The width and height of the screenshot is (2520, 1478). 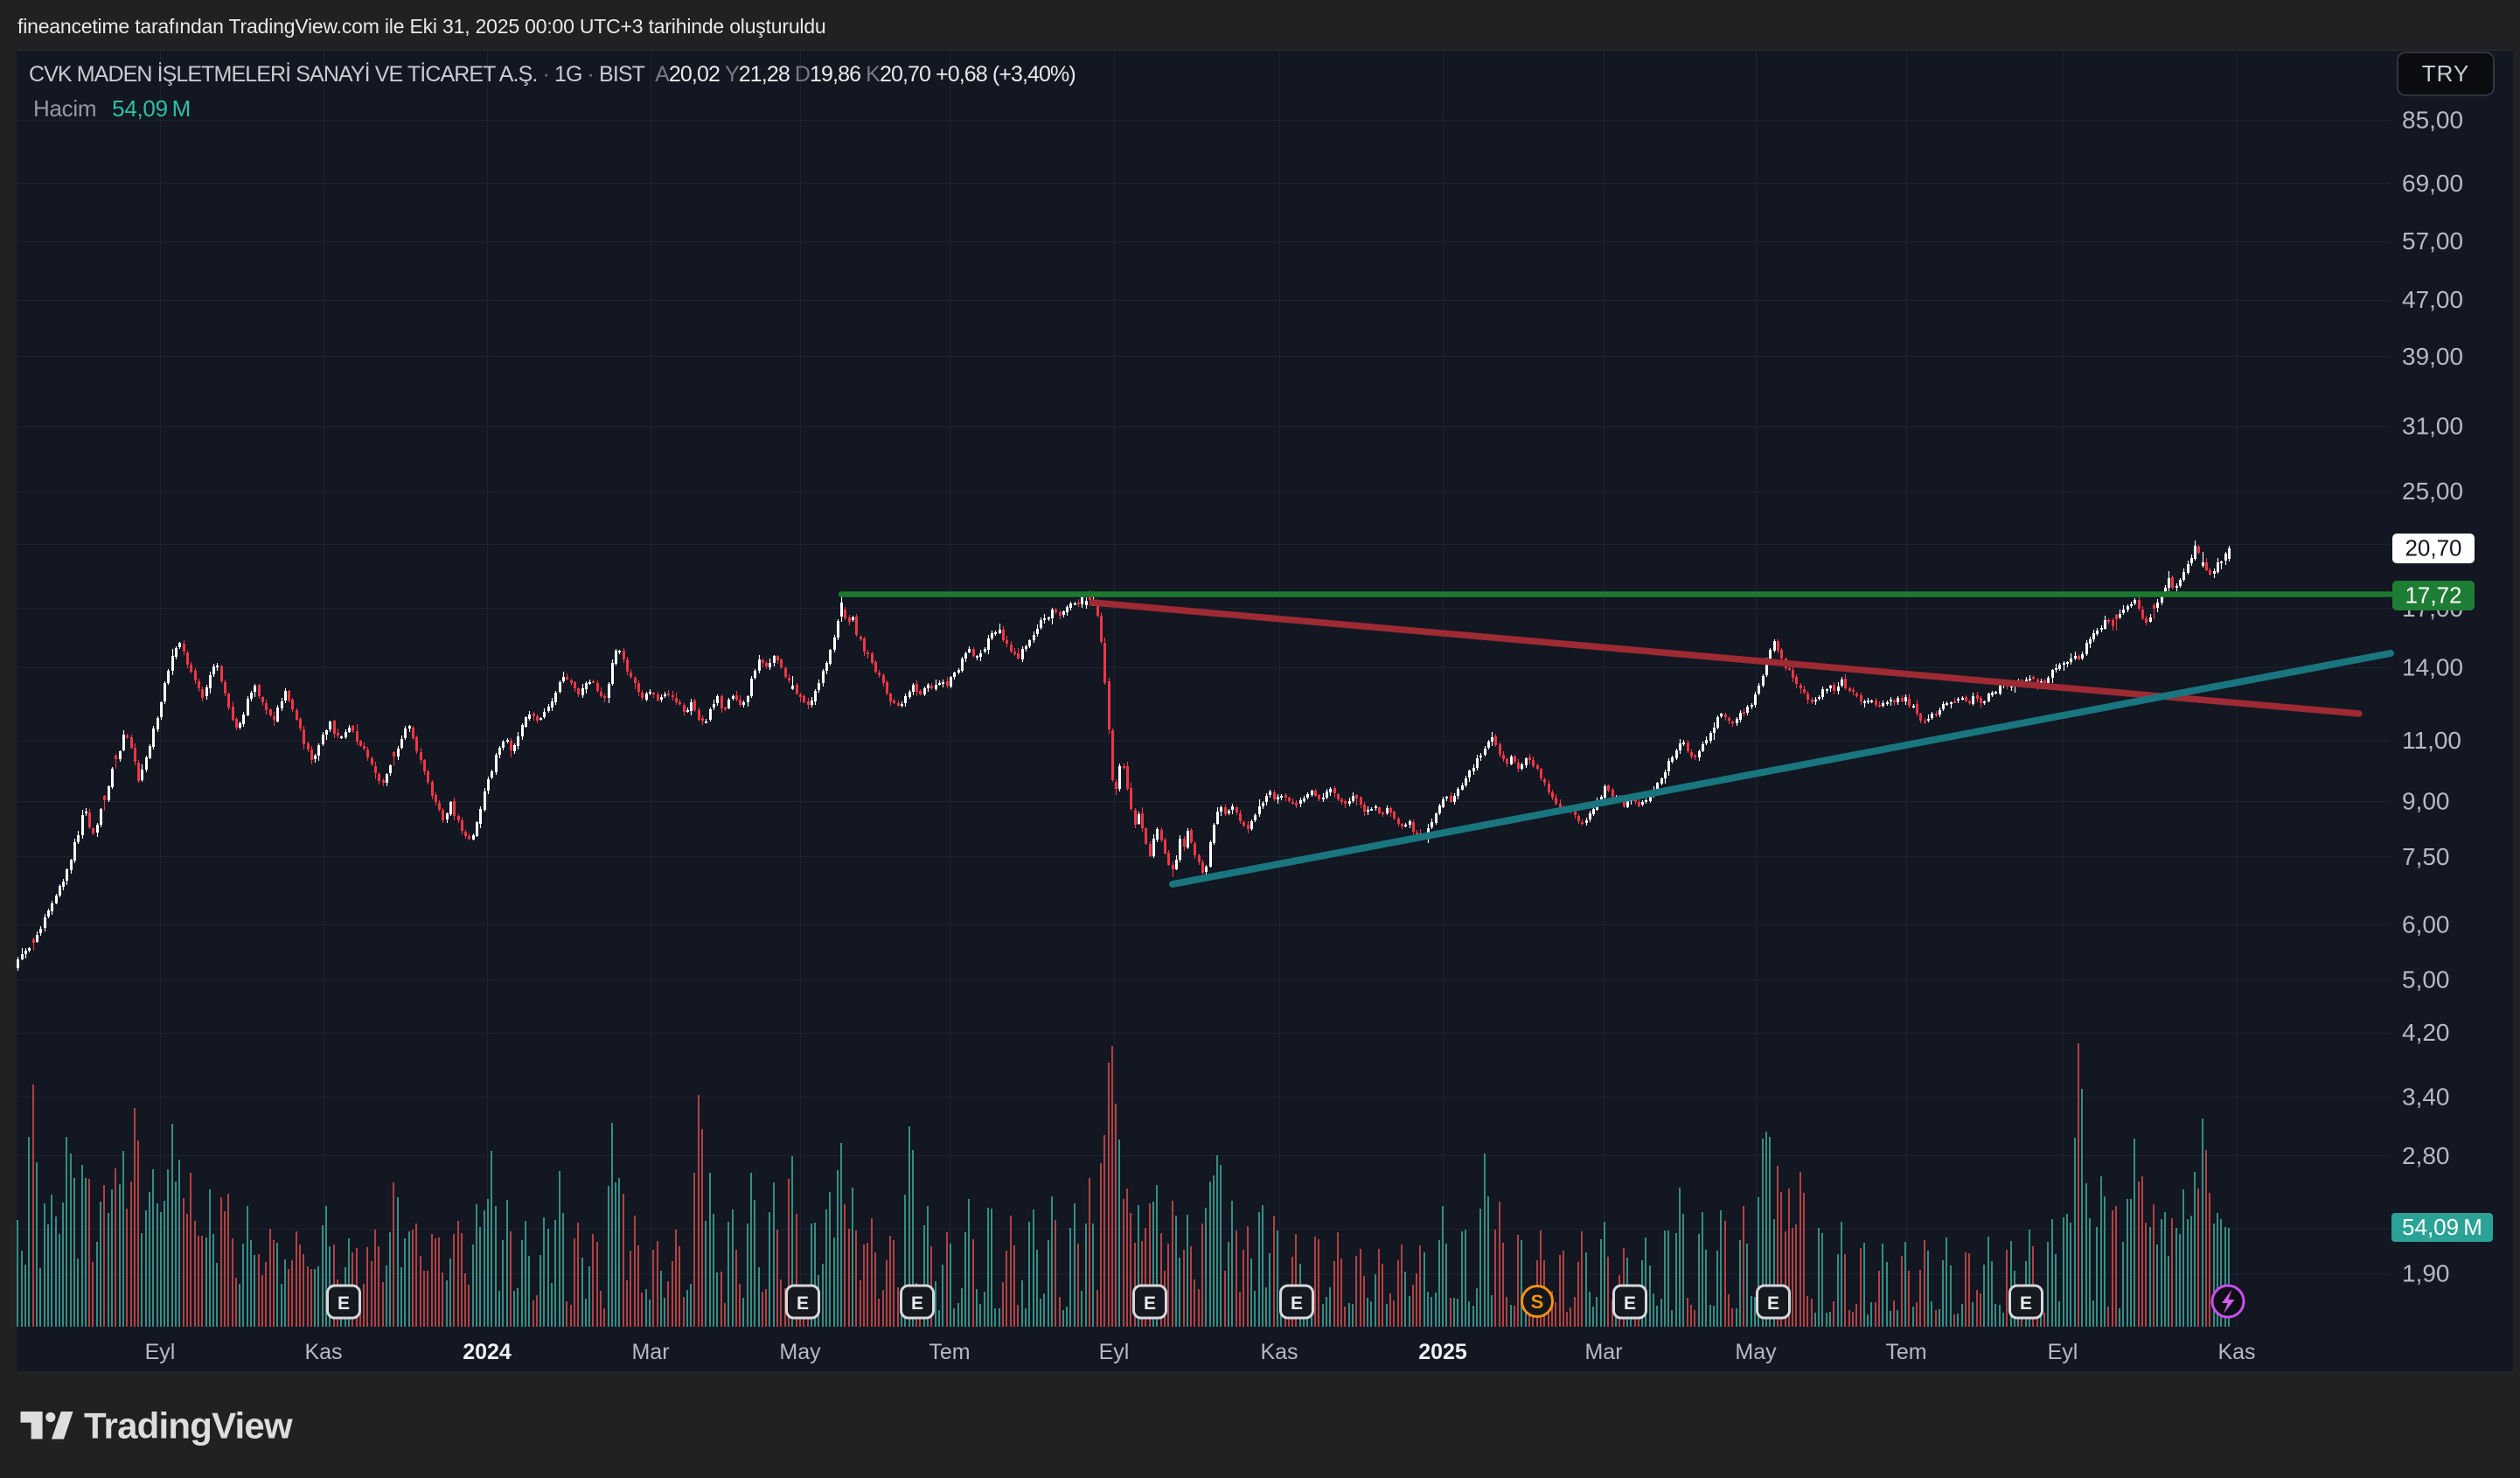 I want to click on svg-text: 7,50, so click(x=2426, y=856).